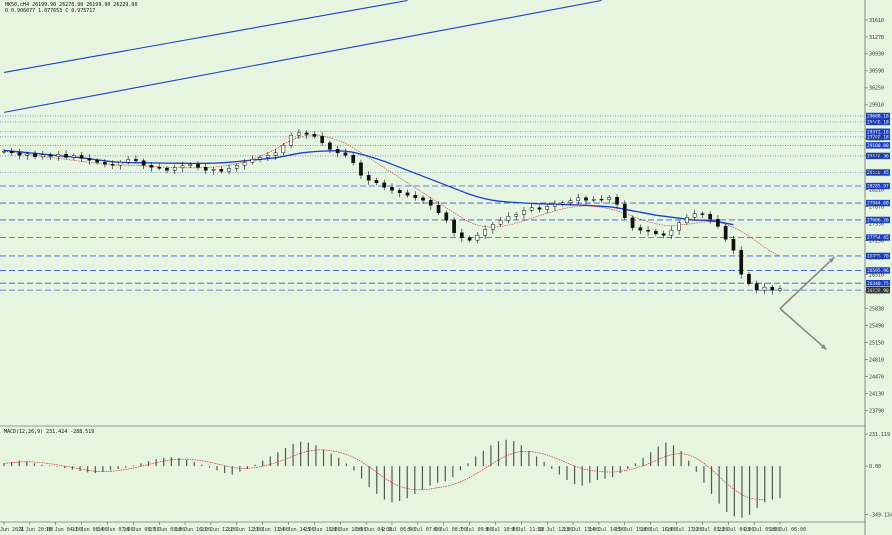  Describe the element at coordinates (878, 475) in the screenshot. I see `macd-axis-ticks: 231.119 0.00 -349.134` at that location.